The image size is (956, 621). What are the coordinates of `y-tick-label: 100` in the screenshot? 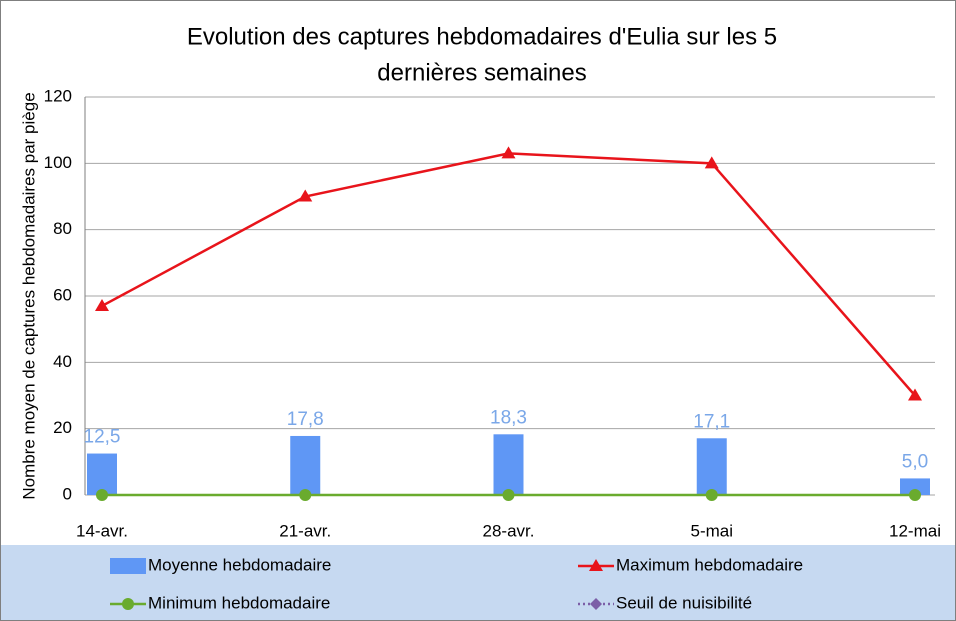 It's located at (58, 162).